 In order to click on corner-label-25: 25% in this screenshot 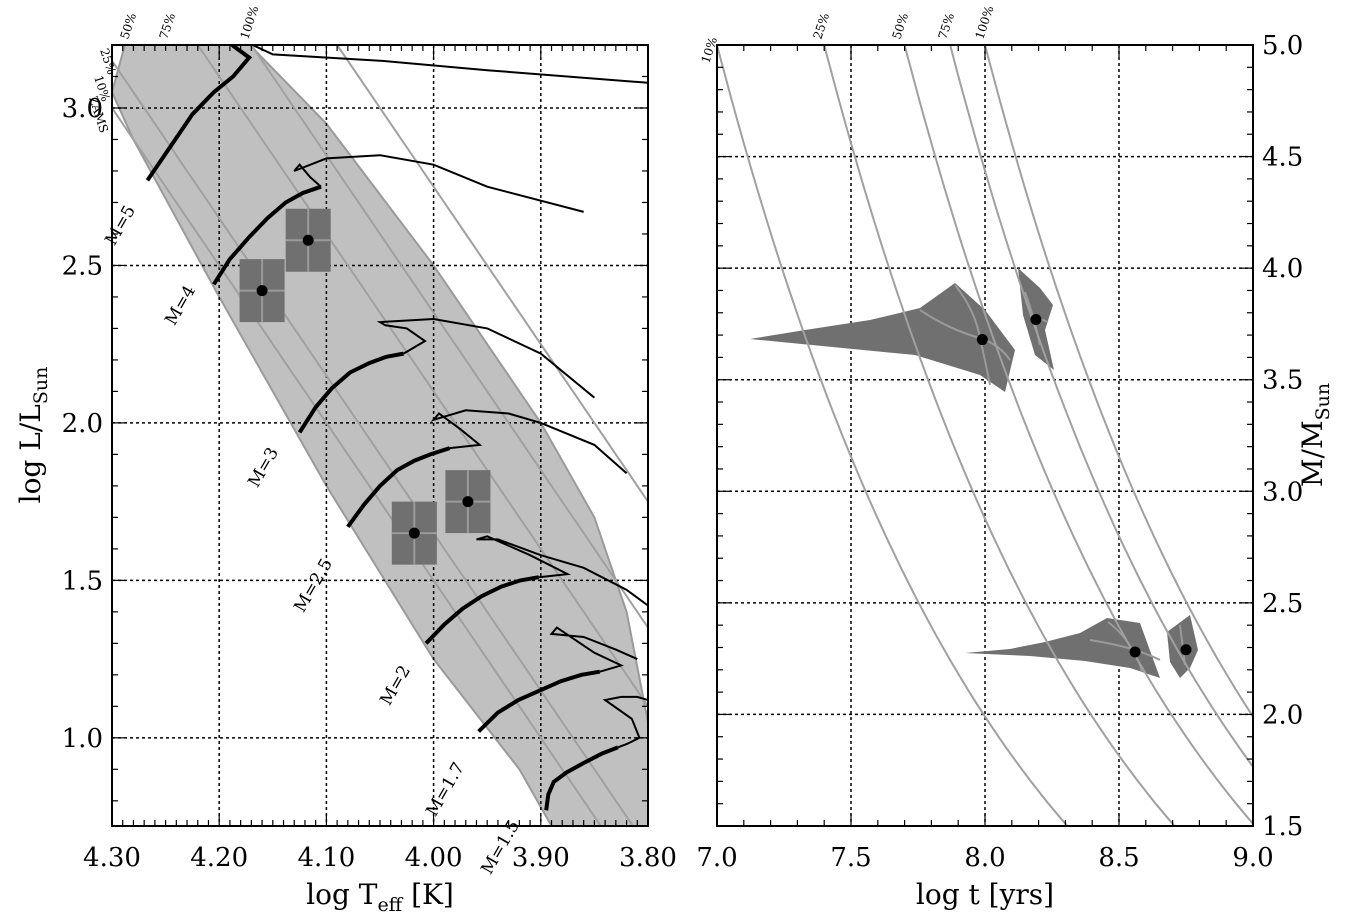, I will do `click(108, 62)`.